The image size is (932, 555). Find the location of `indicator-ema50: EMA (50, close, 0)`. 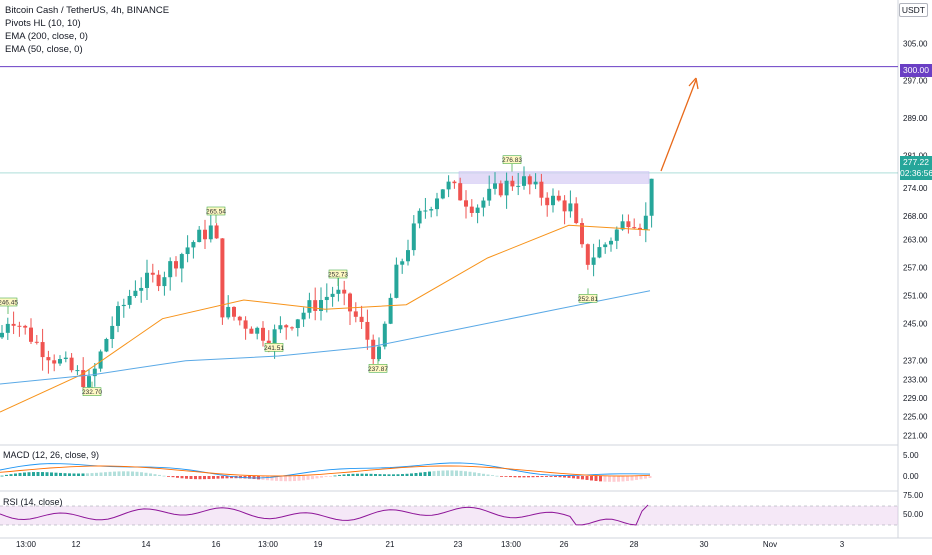

indicator-ema50: EMA (50, close, 0) is located at coordinates (44, 49).